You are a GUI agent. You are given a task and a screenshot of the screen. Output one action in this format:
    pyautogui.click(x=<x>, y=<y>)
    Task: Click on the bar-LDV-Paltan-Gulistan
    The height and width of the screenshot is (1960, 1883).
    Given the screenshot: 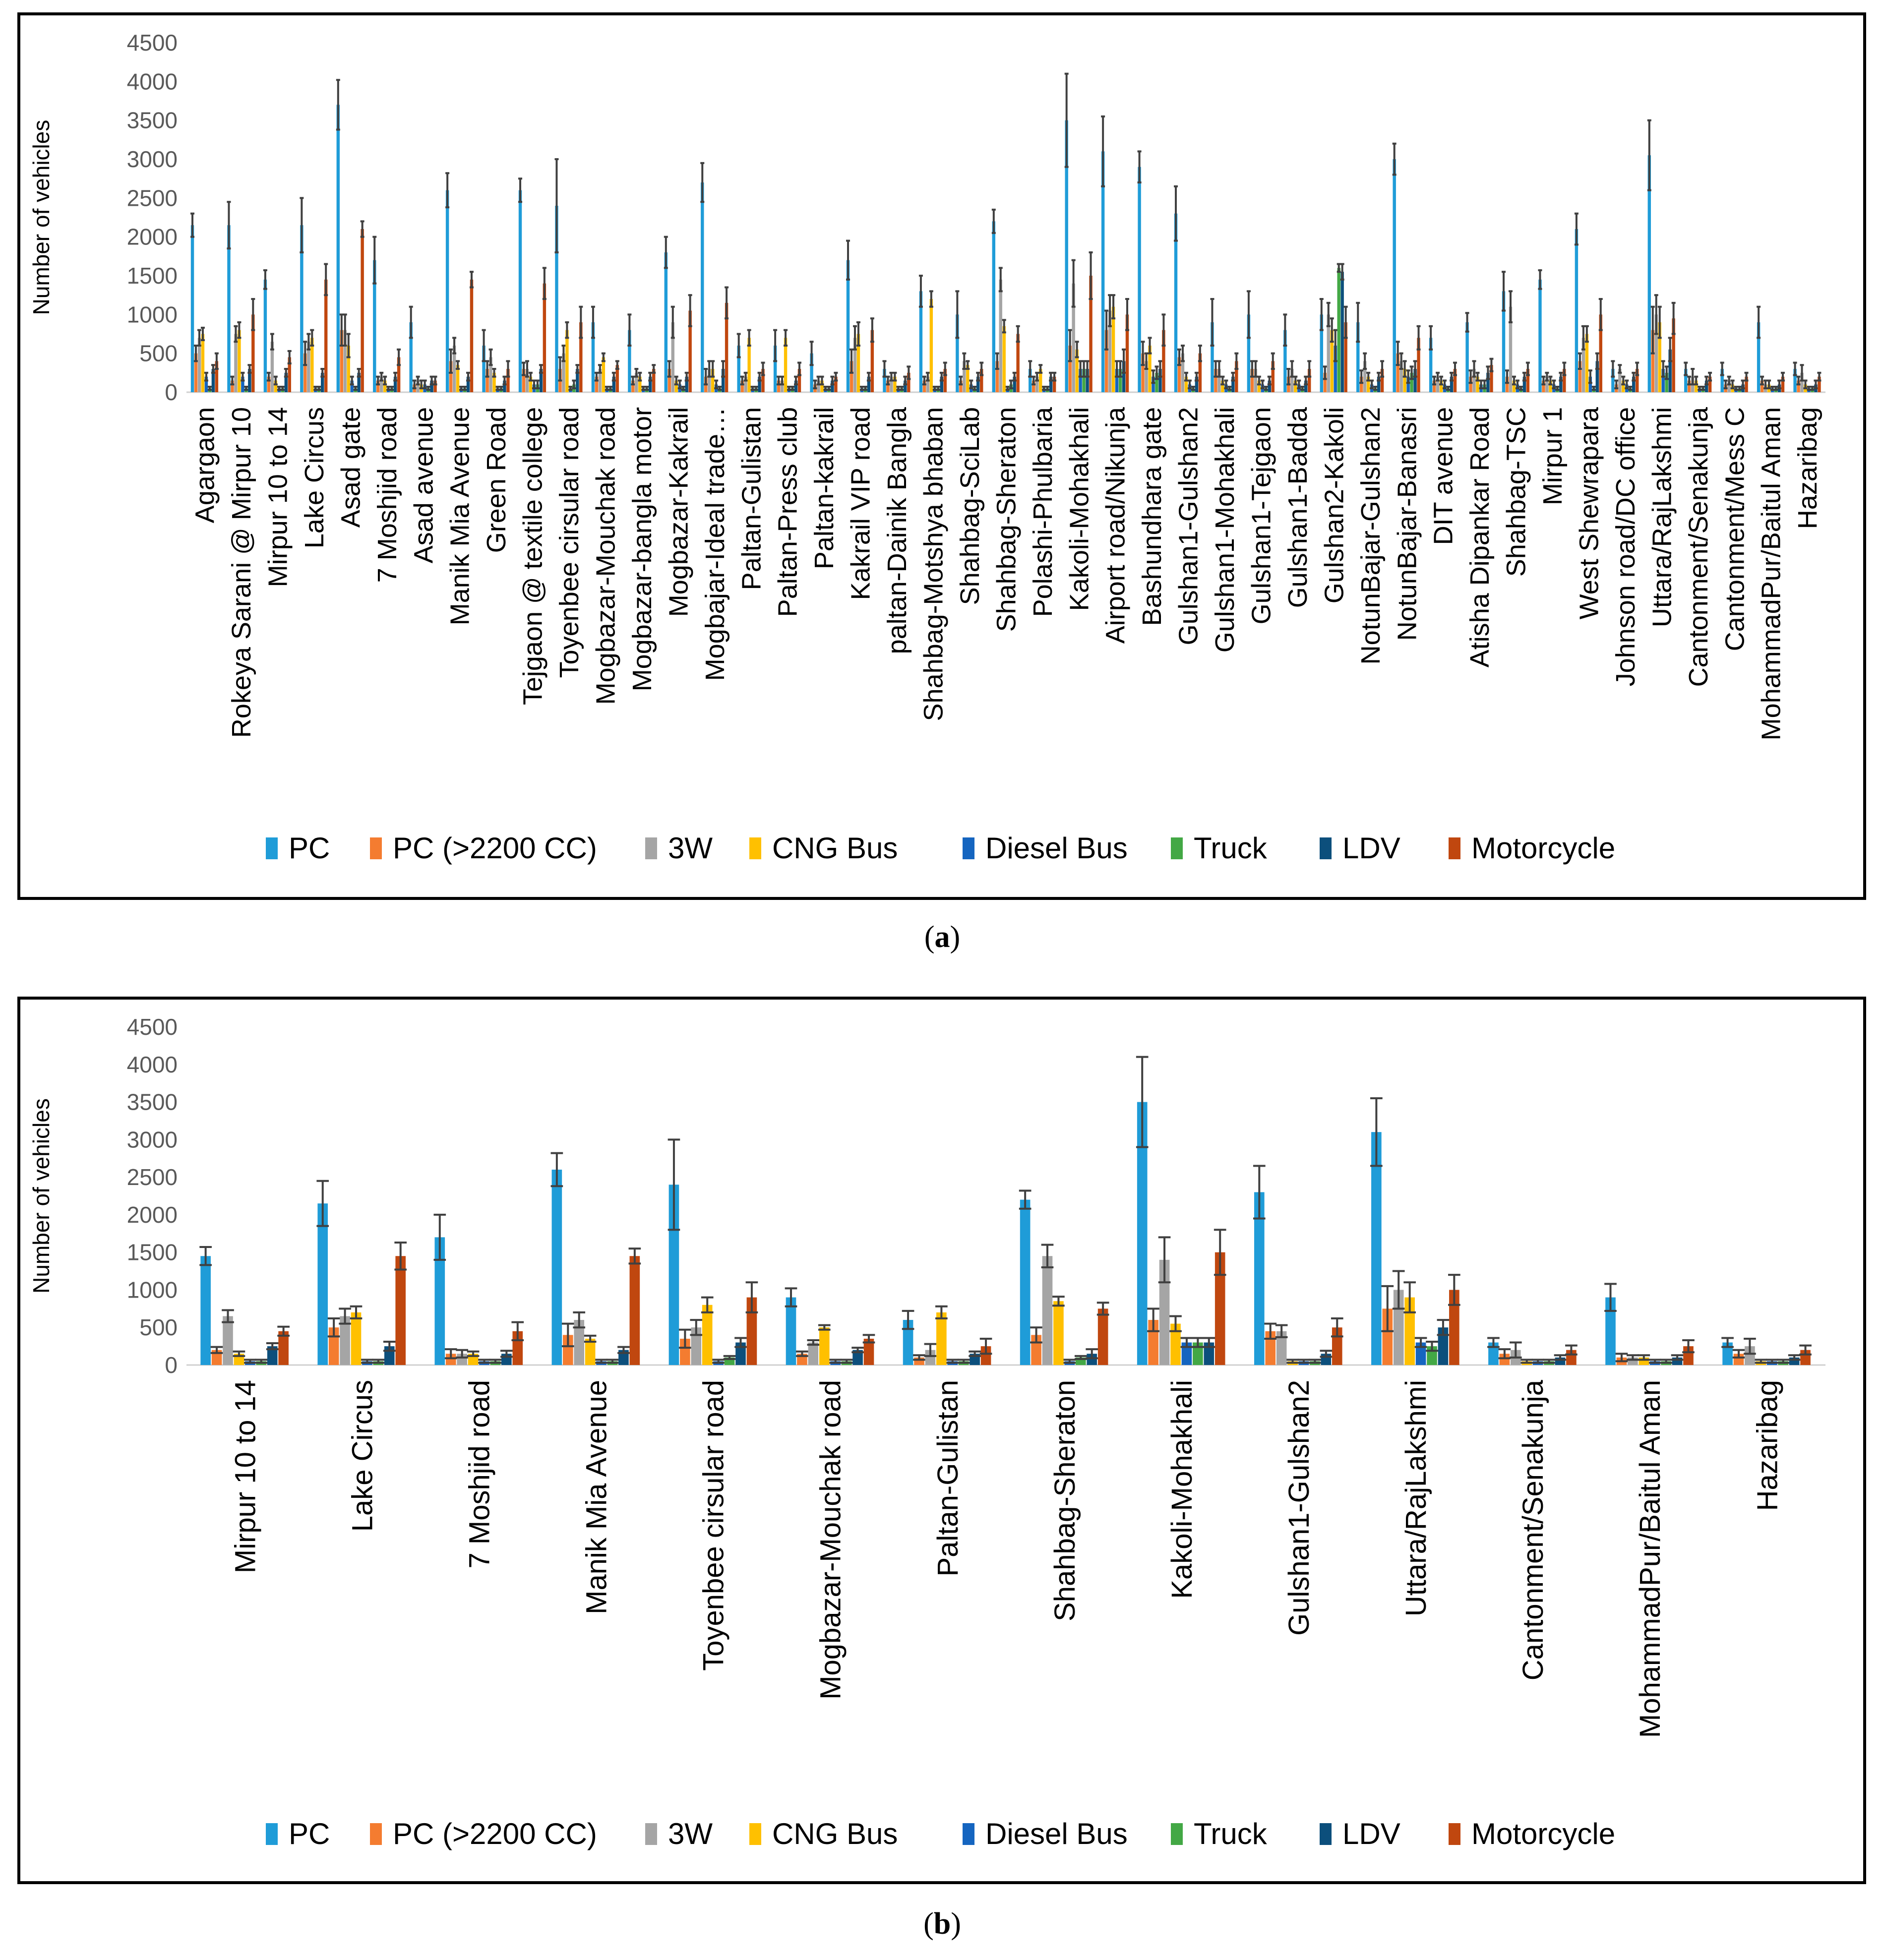 What is the action you would take?
    pyautogui.click(x=760, y=384)
    